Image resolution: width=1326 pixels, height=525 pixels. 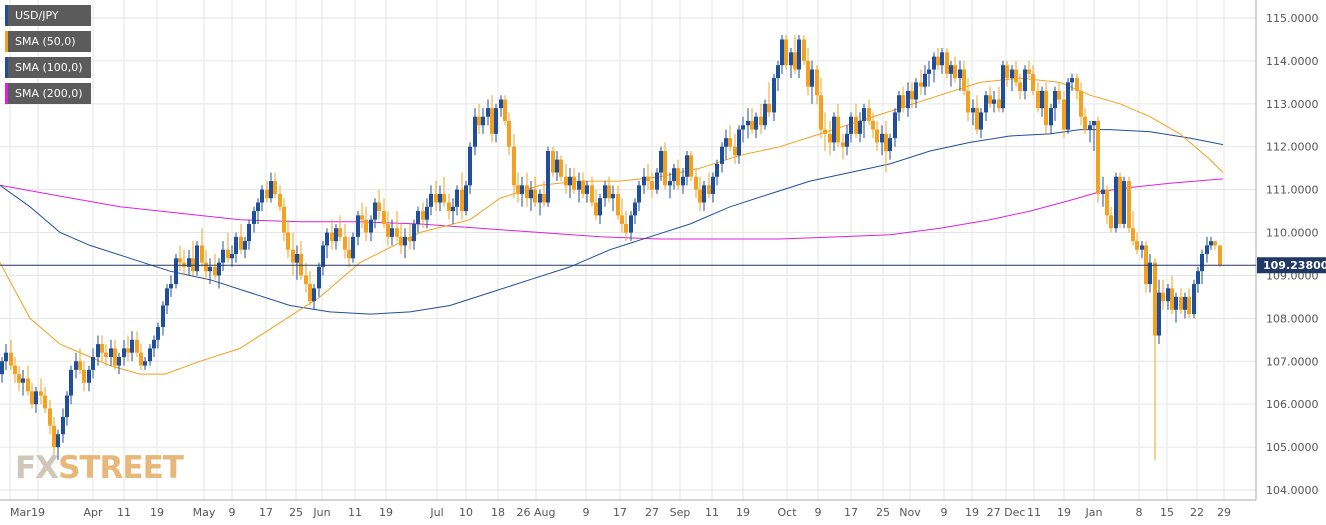 What do you see at coordinates (466, 512) in the screenshot?
I see `x-tick-label: 10` at bounding box center [466, 512].